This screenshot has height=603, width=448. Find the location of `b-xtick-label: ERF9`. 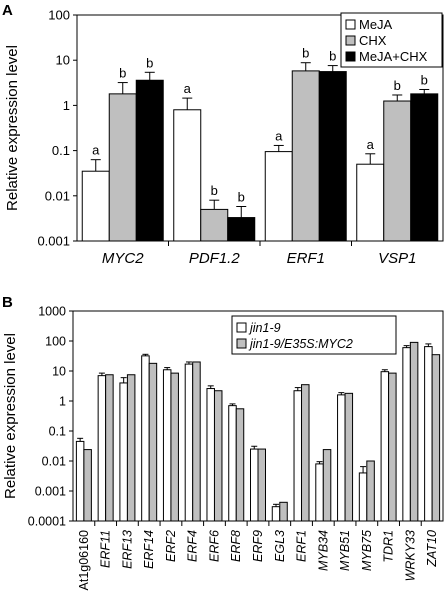

b-xtick-label: ERF9 is located at coordinates (258, 546).